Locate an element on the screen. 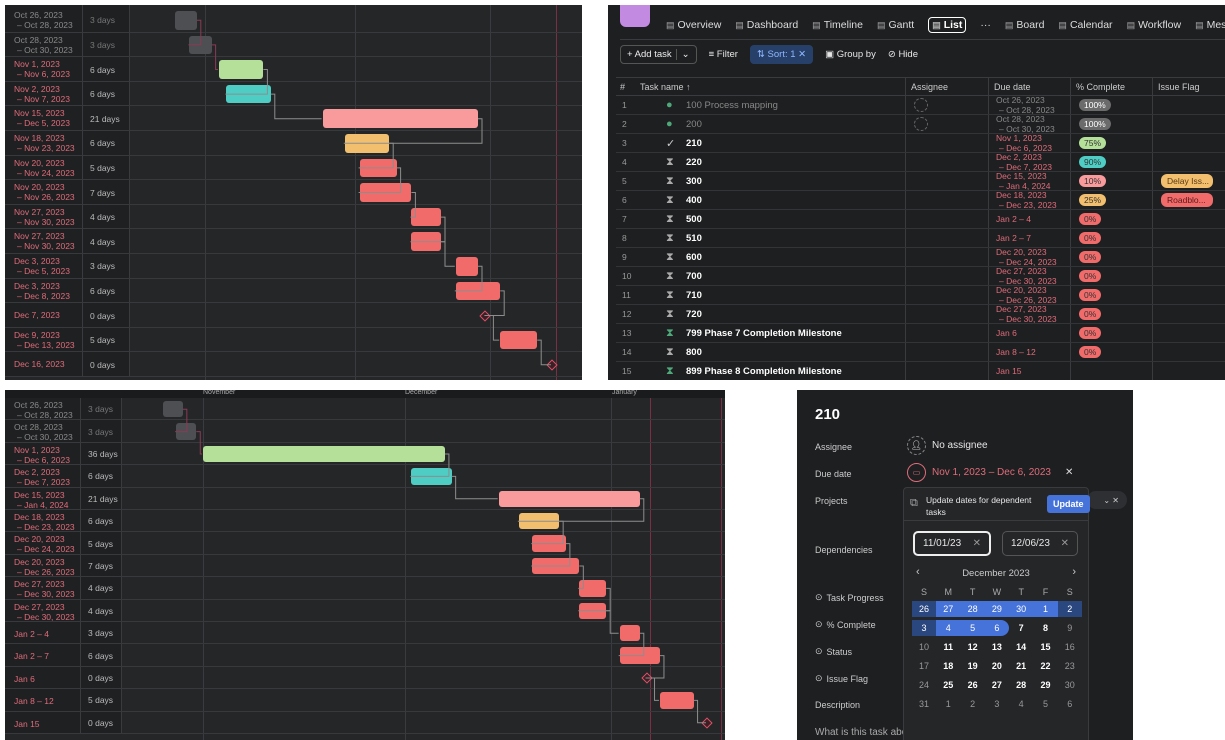 This screenshot has height=740, width=1225. due-date-cell: Jan 8 – 12 is located at coordinates (1029, 352).